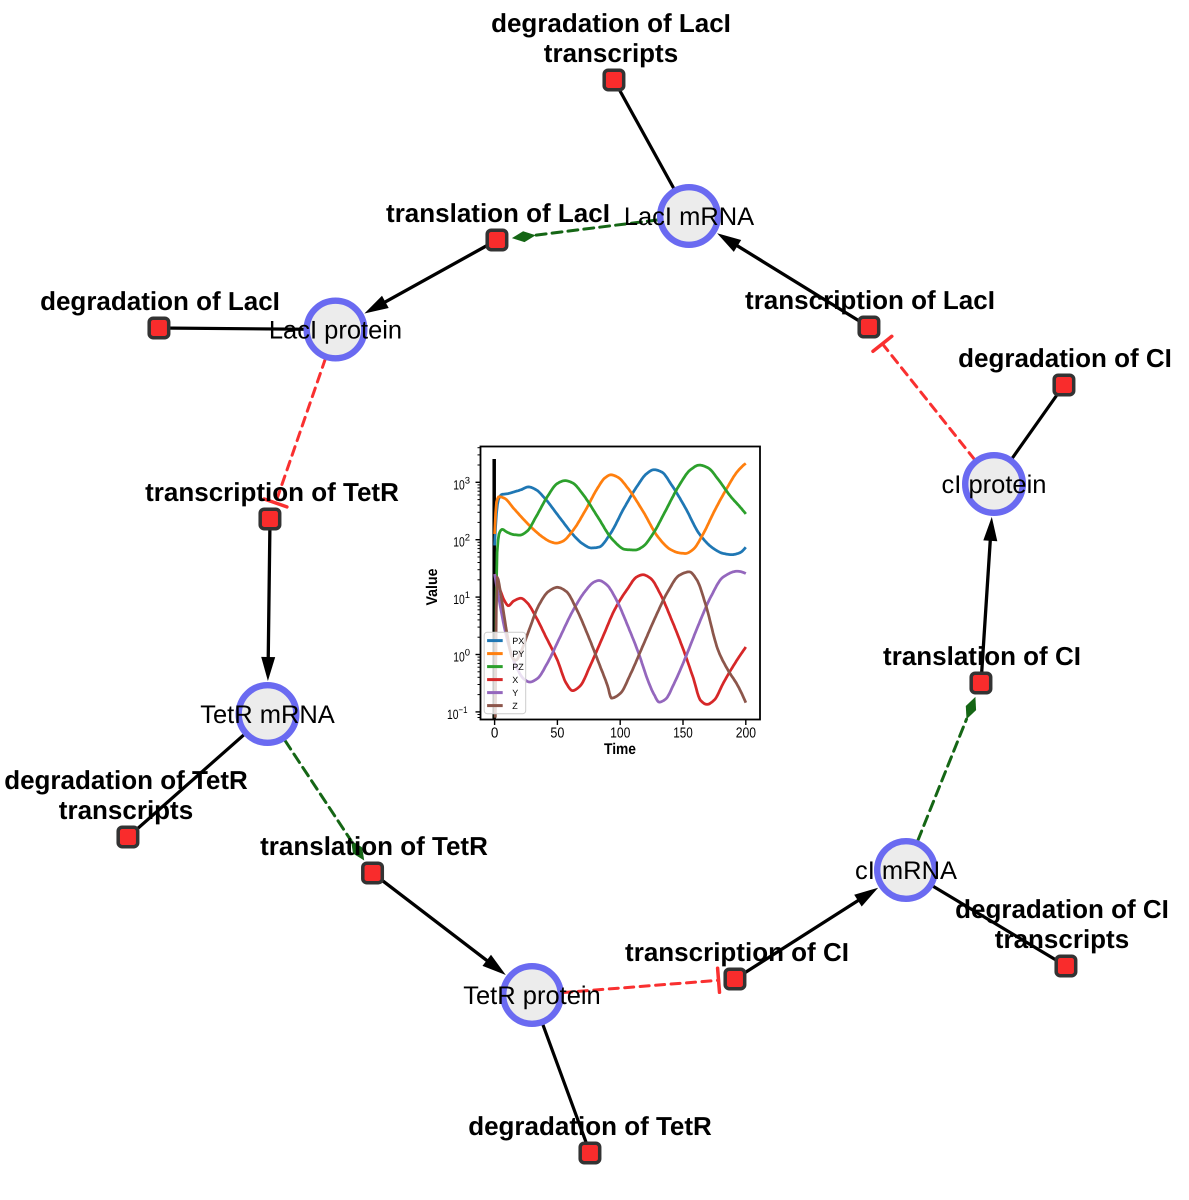 The height and width of the screenshot is (1200, 1189). What do you see at coordinates (906, 871) in the screenshot?
I see `svg-text: cI mRNA` at bounding box center [906, 871].